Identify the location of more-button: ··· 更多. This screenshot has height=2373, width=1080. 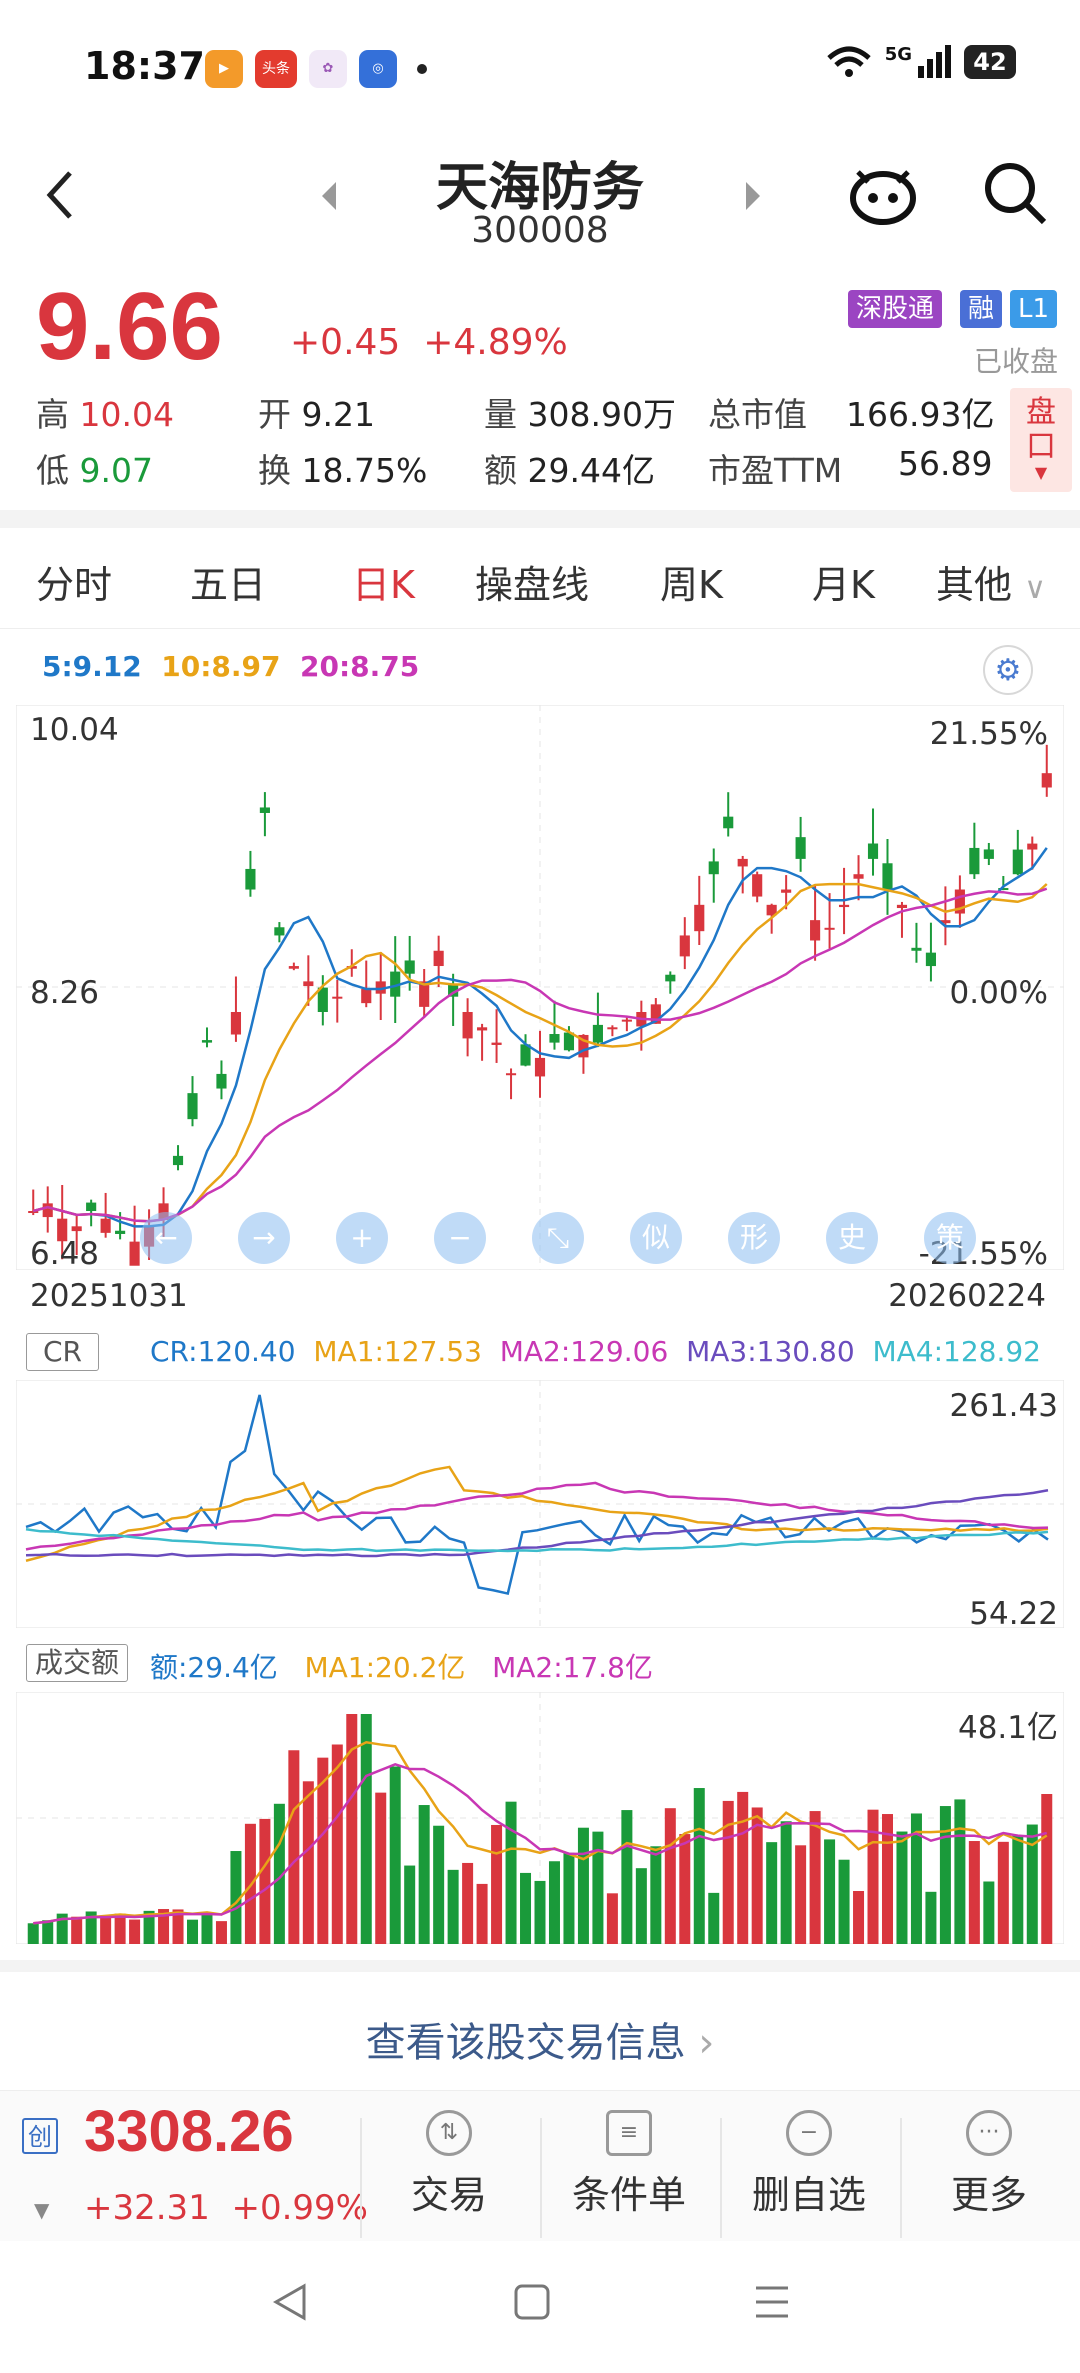
(989, 2164).